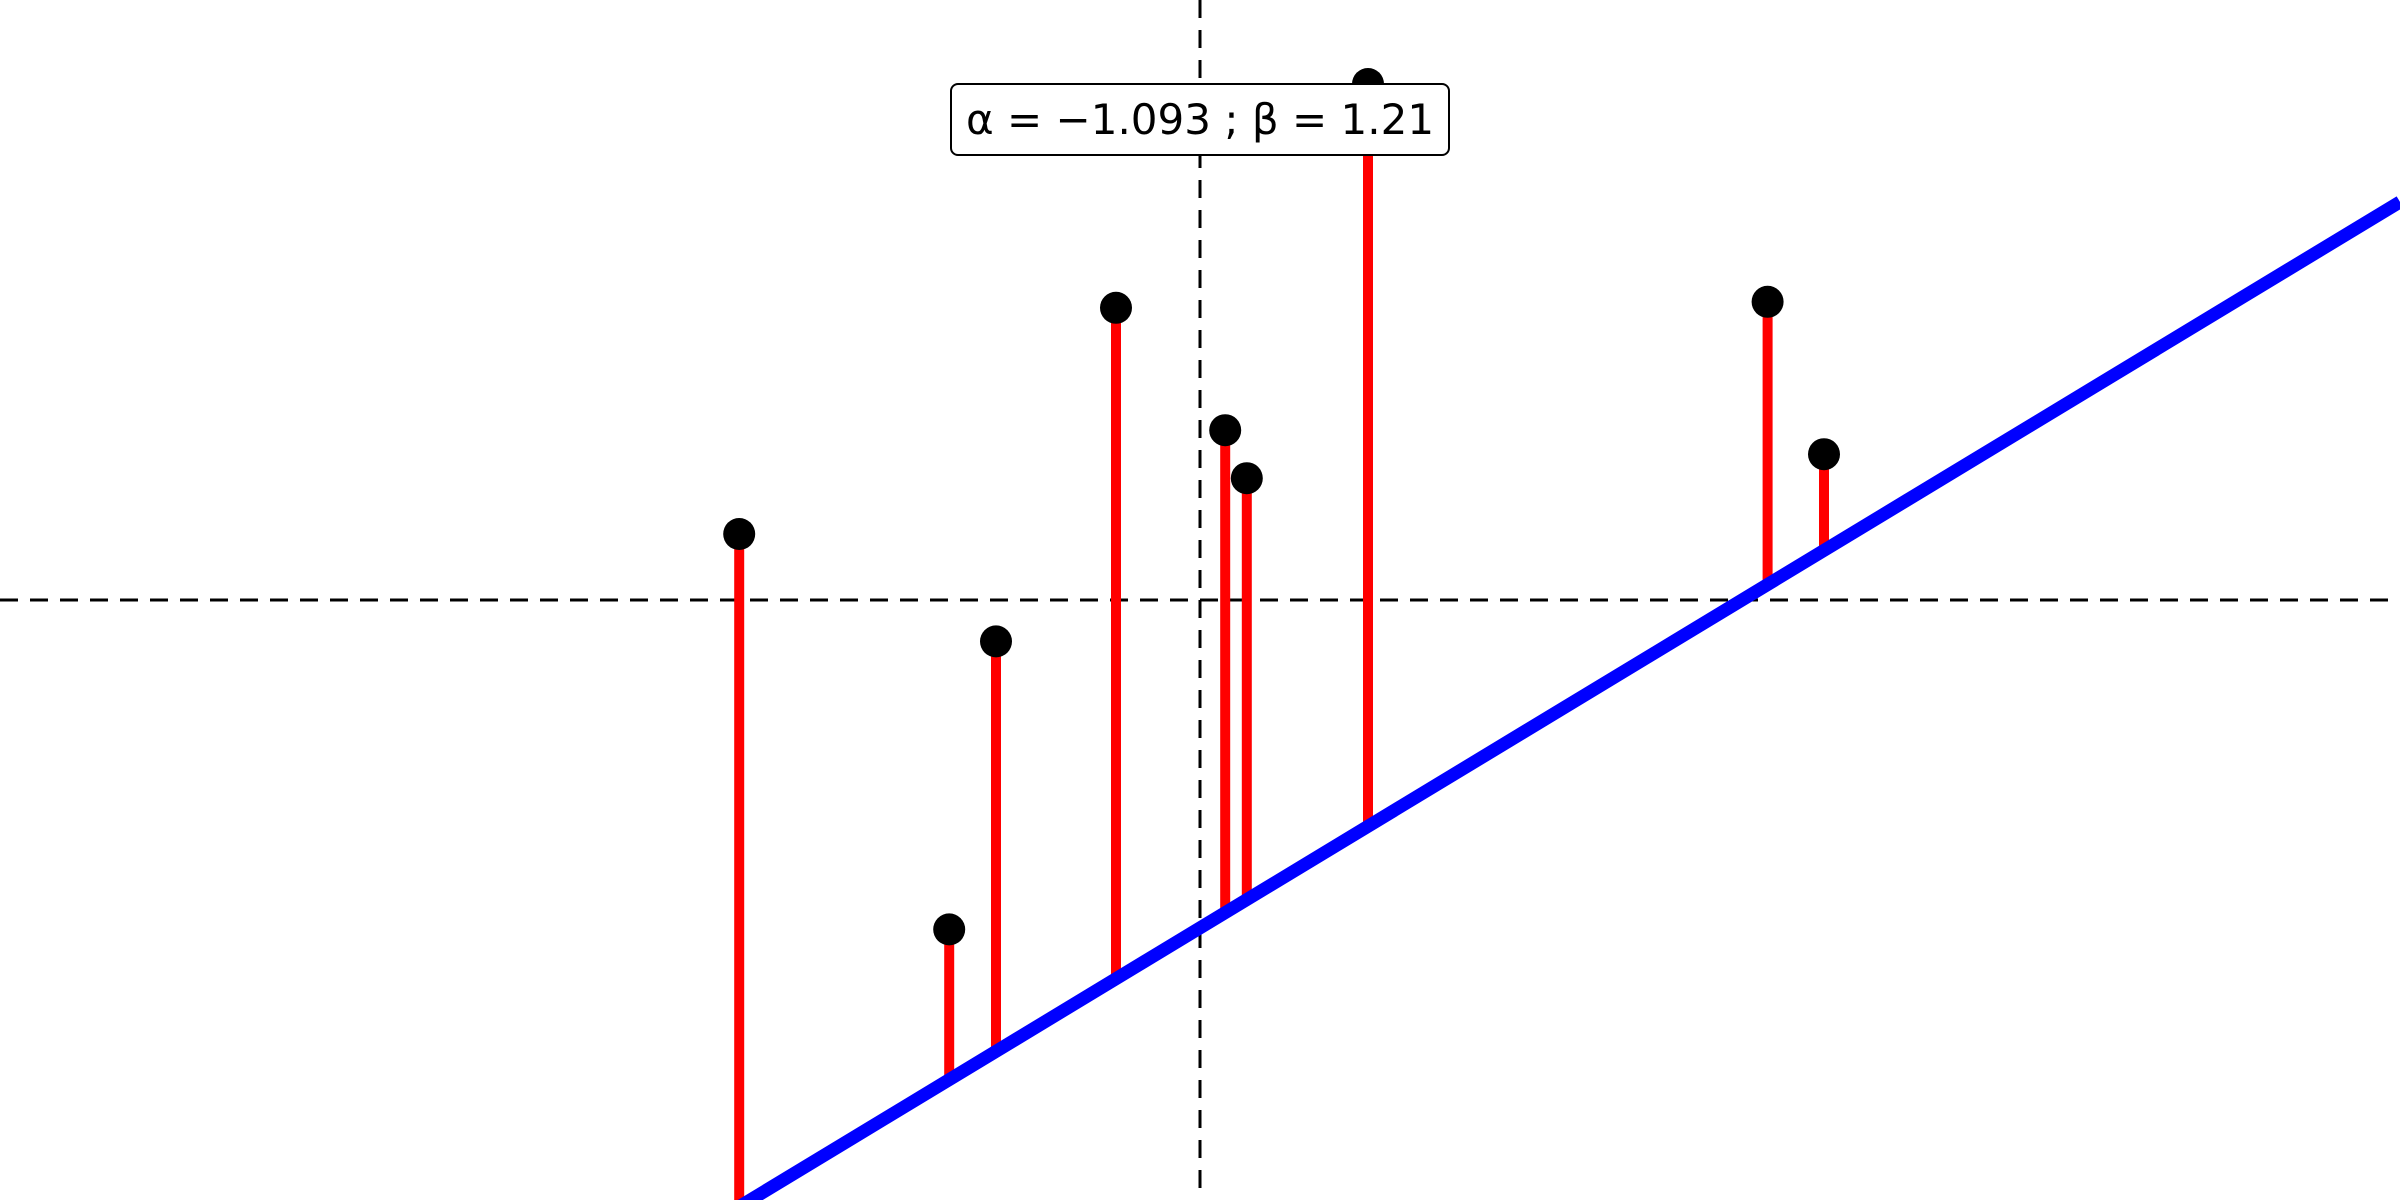 The image size is (2400, 1200). Describe the element at coordinates (1010, 119) in the screenshot. I see `alpha-label: α =` at that location.